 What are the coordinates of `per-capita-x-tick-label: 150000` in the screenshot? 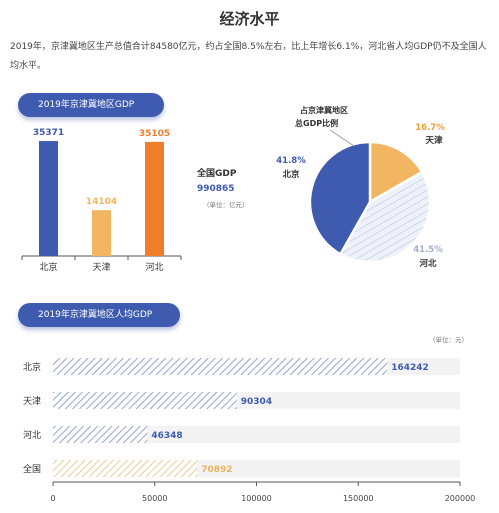 It's located at (358, 498).